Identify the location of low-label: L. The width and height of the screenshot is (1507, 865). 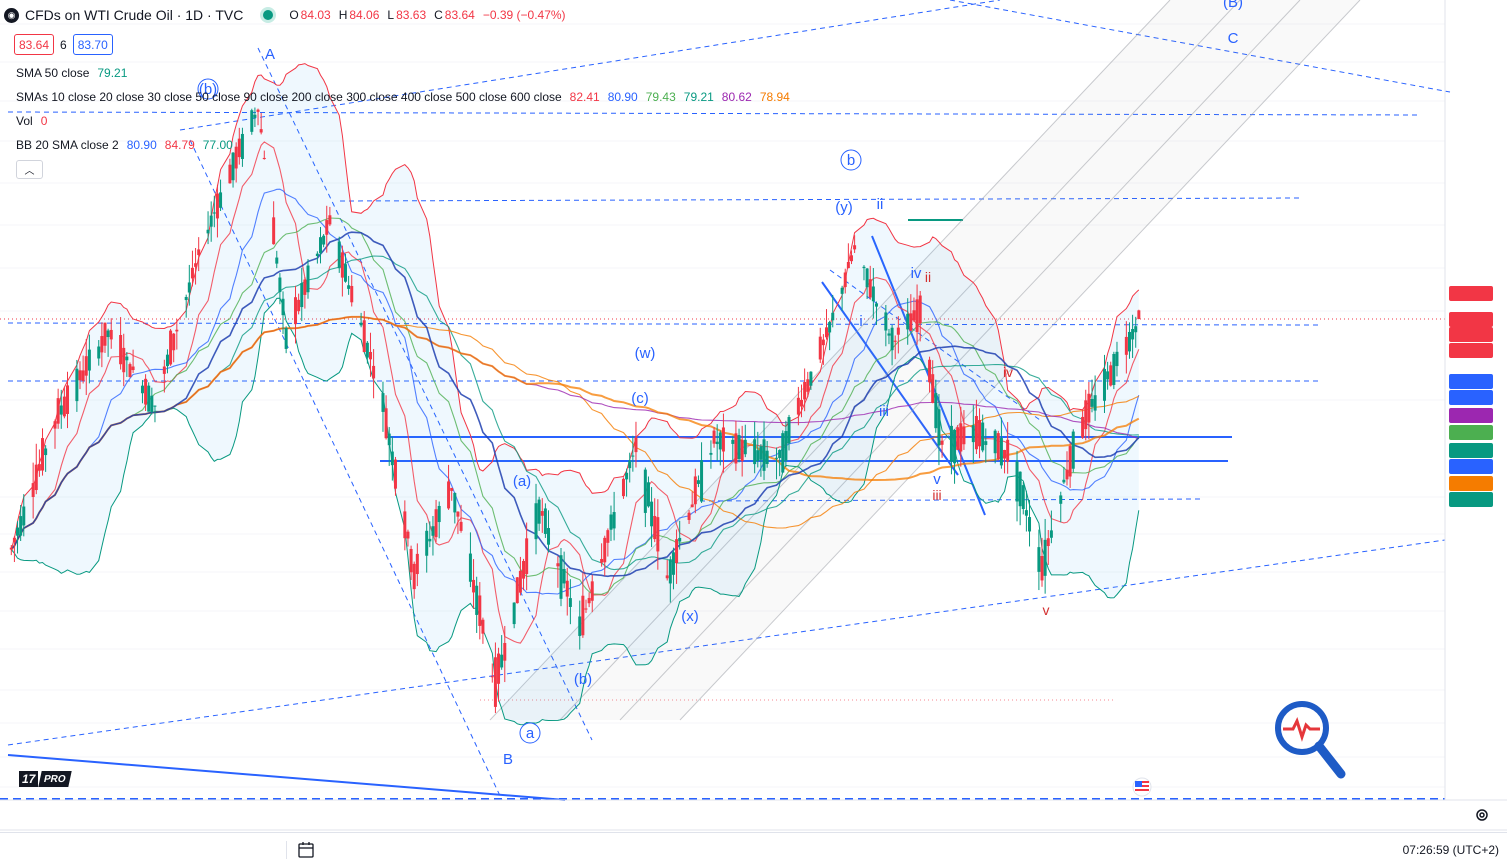
(391, 15).